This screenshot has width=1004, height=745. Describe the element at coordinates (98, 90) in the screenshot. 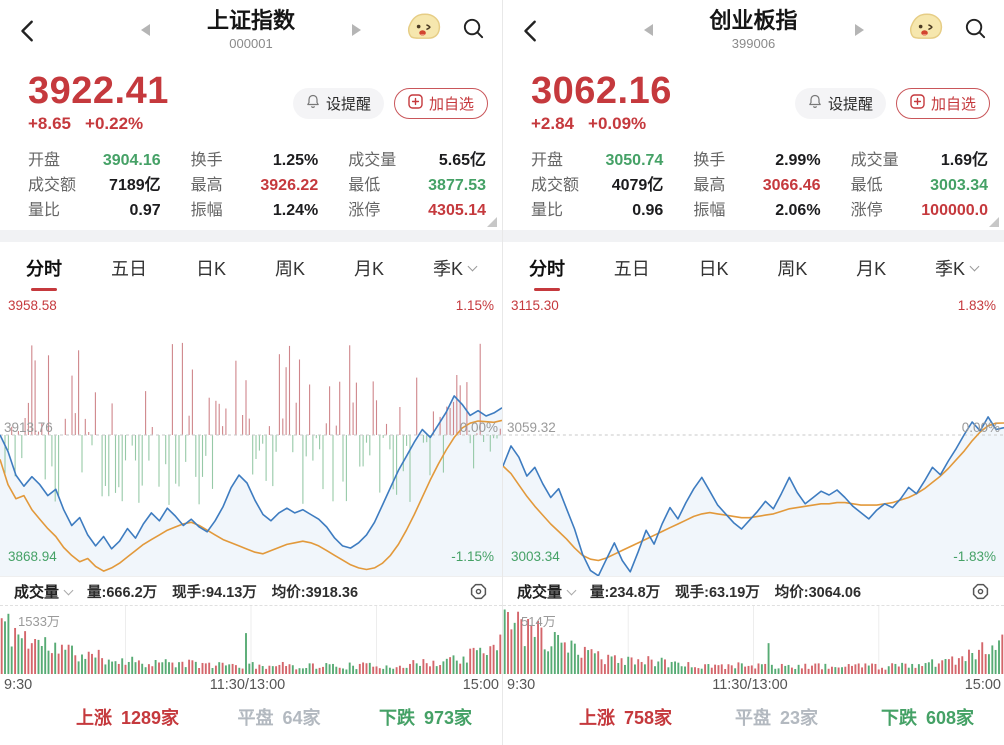

I see `current-price: 3922.41` at that location.